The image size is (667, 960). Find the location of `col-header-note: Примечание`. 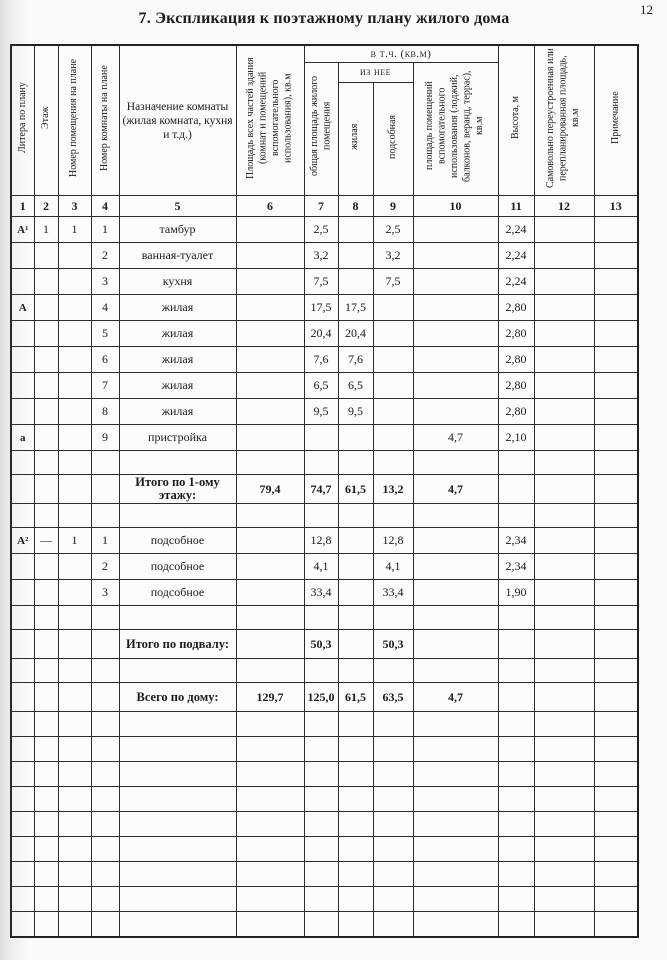

col-header-note: Примечание is located at coordinates (616, 120).